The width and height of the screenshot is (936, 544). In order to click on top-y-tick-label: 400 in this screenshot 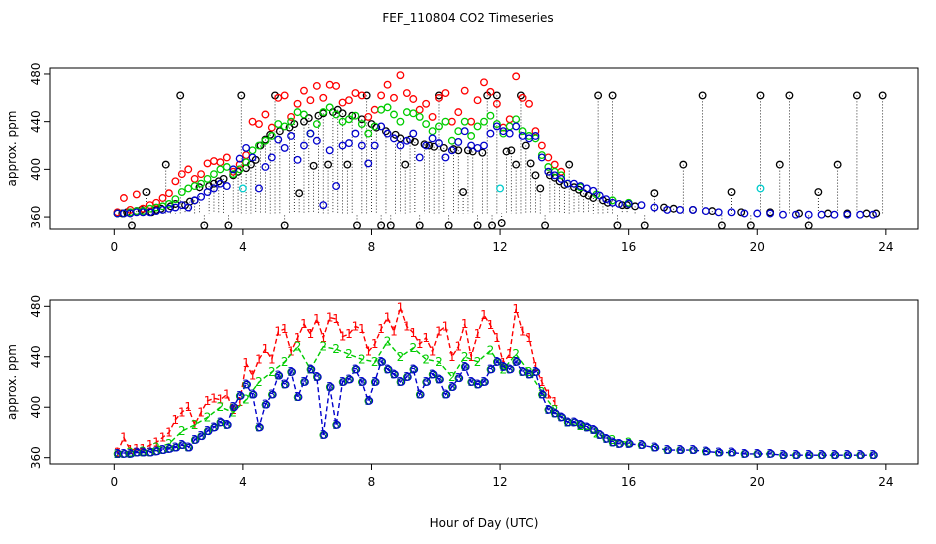, I will do `click(36, 169)`.